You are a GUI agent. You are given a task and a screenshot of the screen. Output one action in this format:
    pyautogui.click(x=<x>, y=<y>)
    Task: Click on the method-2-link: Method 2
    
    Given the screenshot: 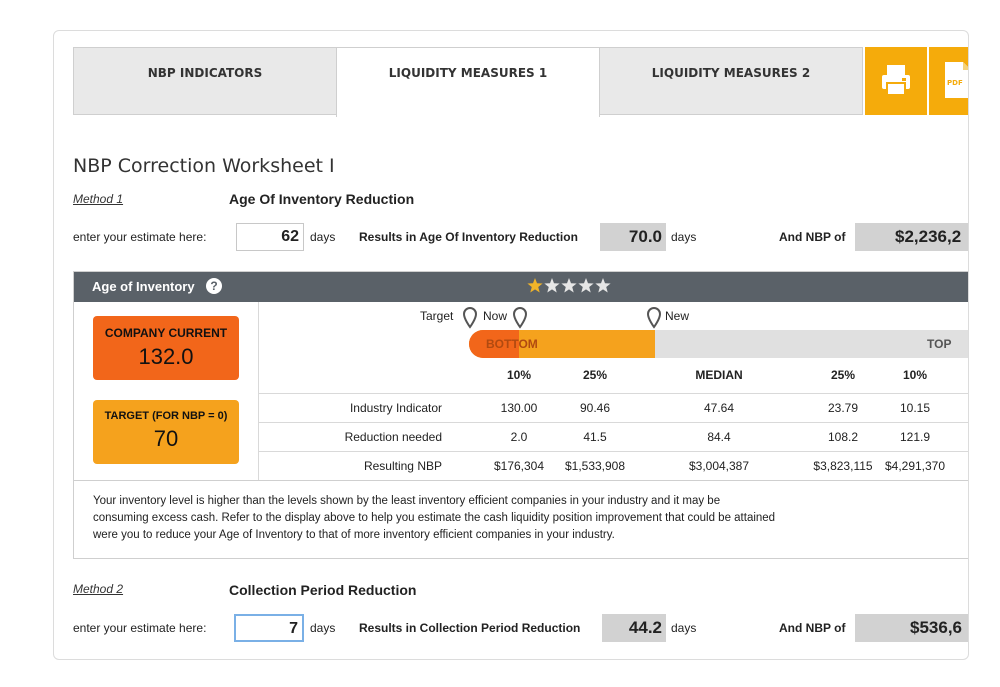 What is the action you would take?
    pyautogui.click(x=98, y=589)
    